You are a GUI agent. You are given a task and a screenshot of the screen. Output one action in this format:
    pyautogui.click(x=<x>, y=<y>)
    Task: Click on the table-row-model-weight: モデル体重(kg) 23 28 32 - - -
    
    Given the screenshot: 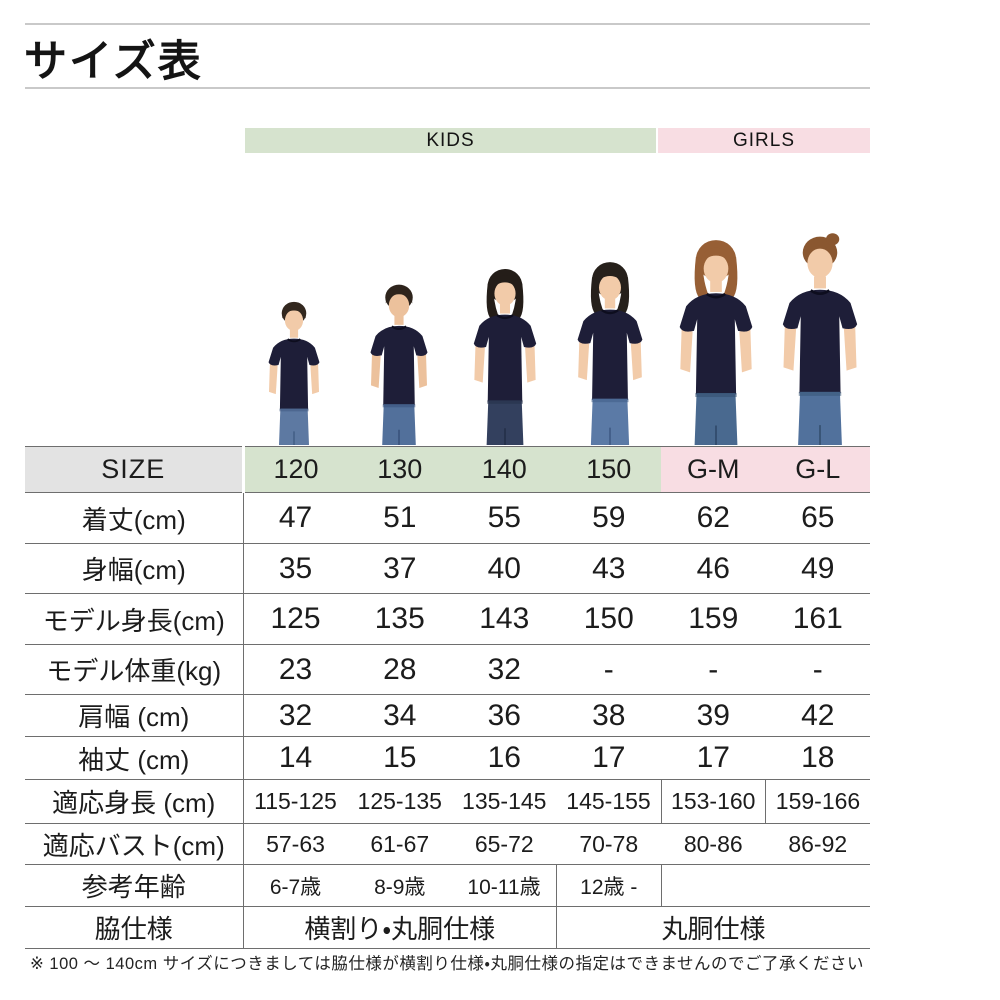 What is the action you would take?
    pyautogui.click(x=447, y=669)
    